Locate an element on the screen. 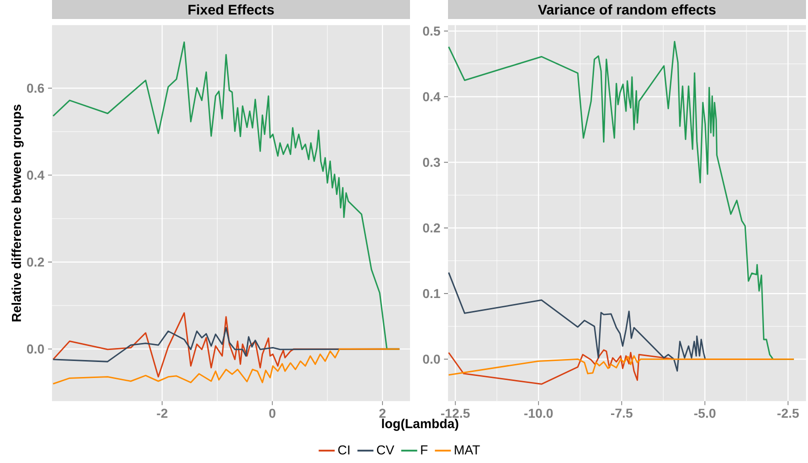 The image size is (808, 463). x-tick-label: -7.5 is located at coordinates (621, 413).